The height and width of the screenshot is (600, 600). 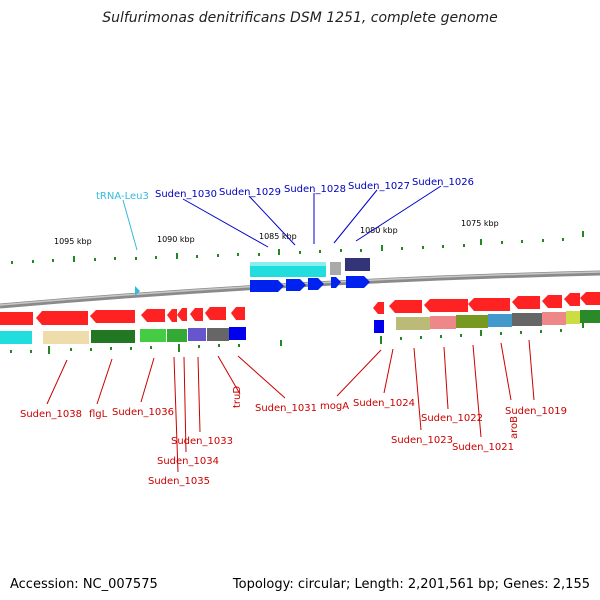 I want to click on scale-label-1085: 1085 kbp, so click(x=278, y=236).